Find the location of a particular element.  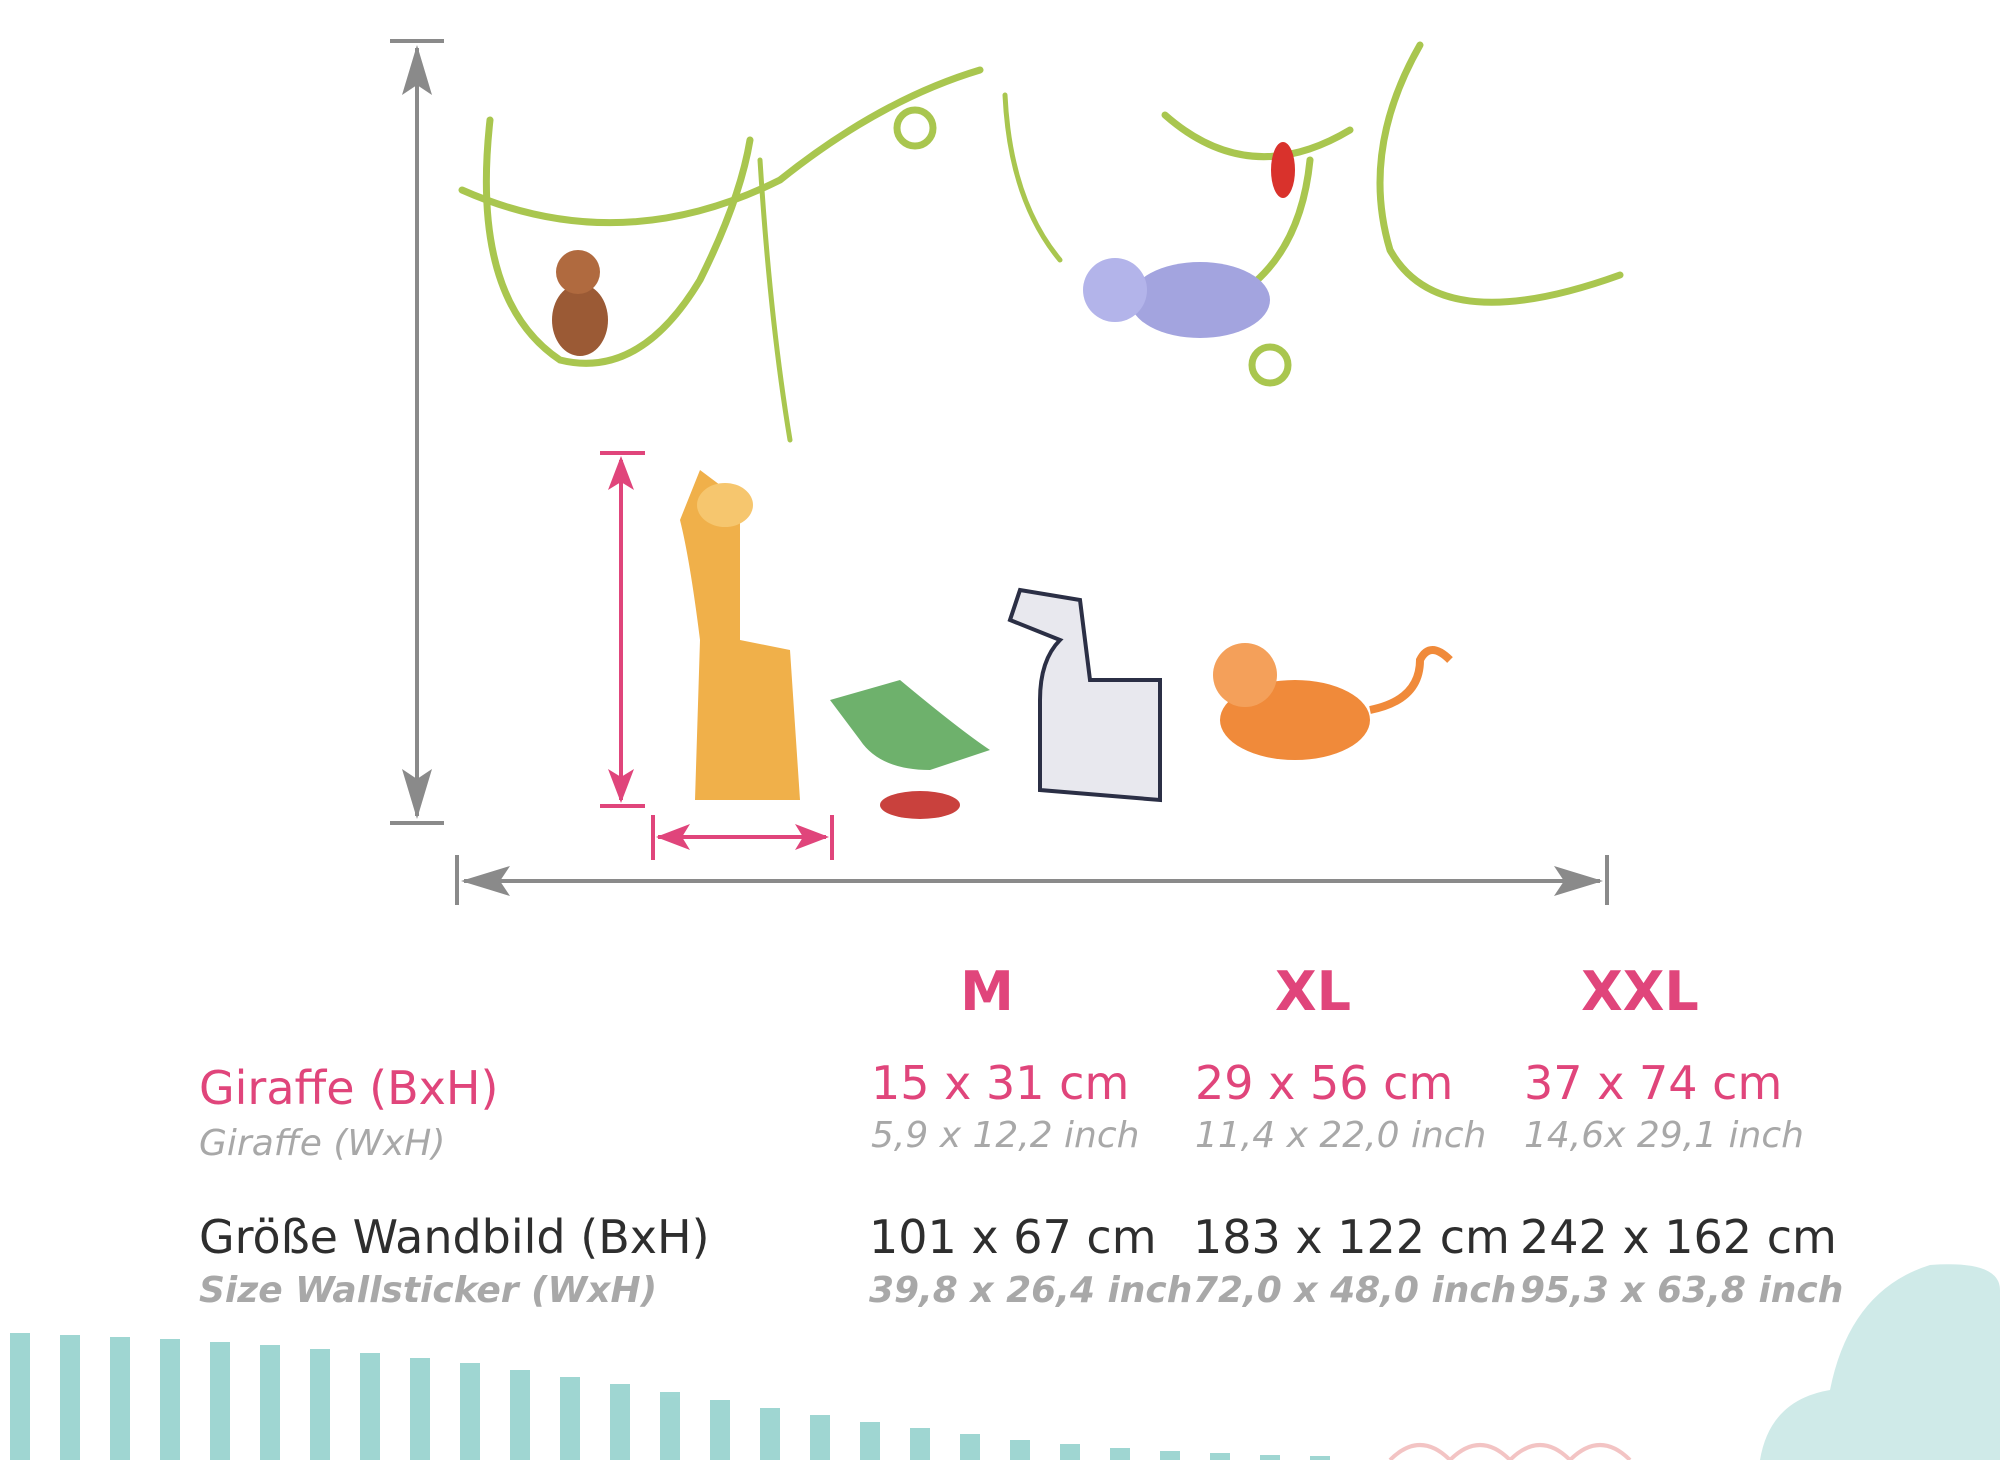

size-cm: 242 x 162 cm is located at coordinates (1678, 1237).